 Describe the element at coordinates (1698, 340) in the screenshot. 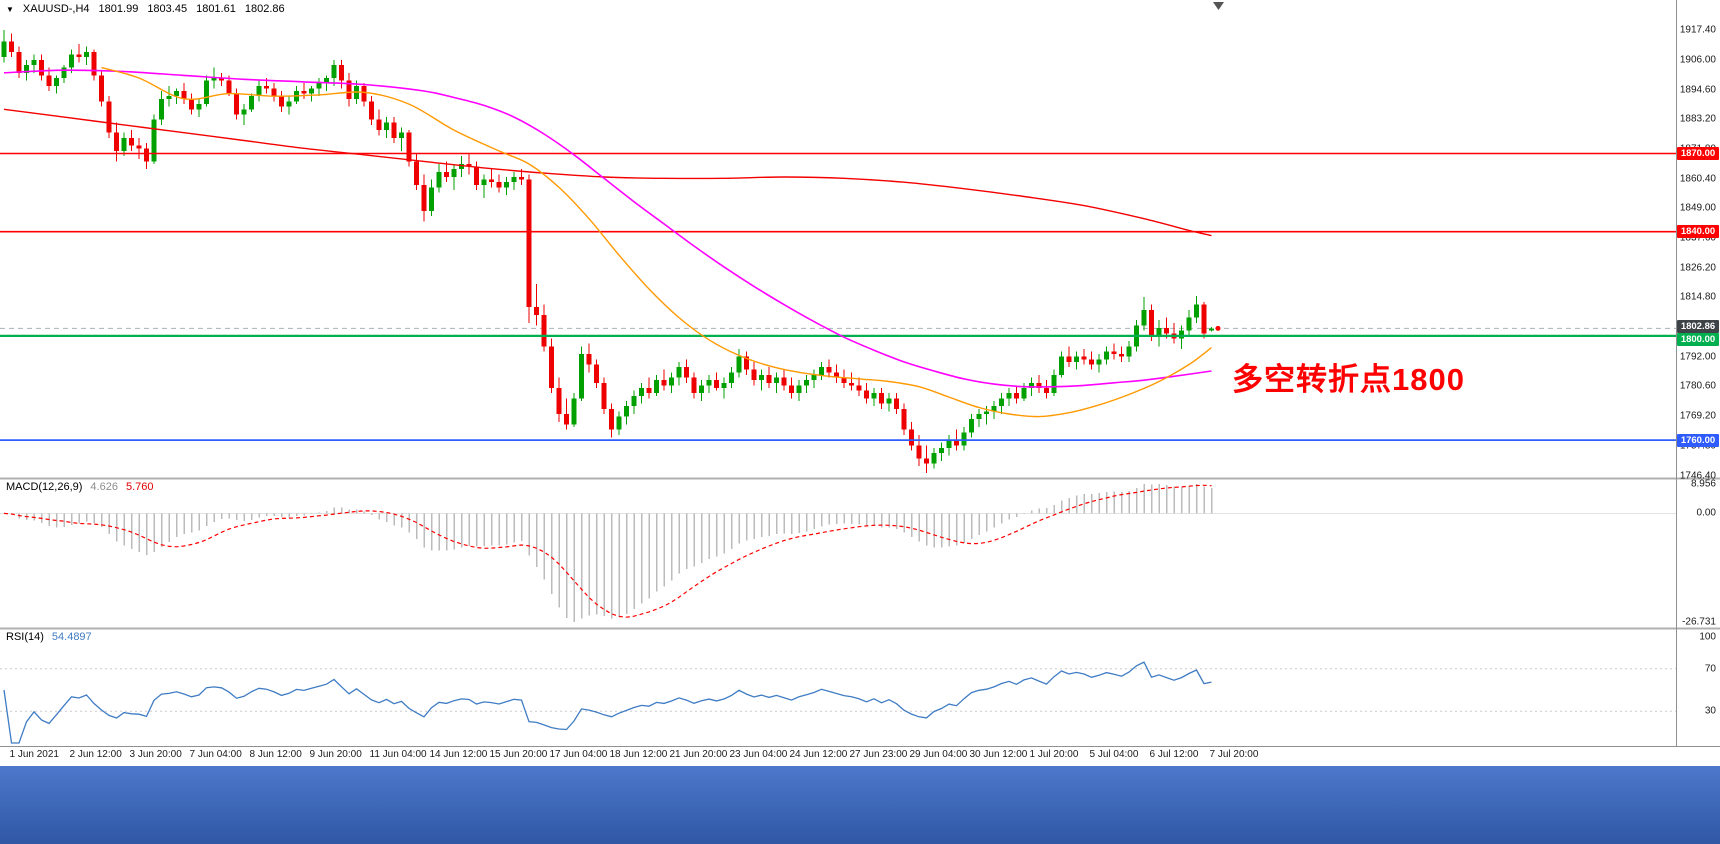

I see `price-level-badge: 1800.00` at that location.